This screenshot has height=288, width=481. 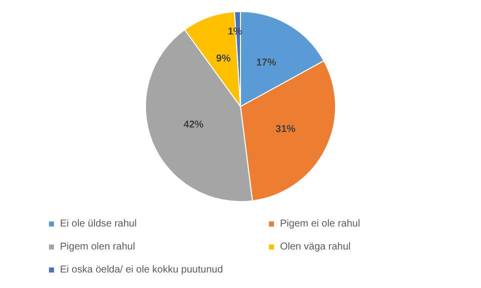 What do you see at coordinates (98, 224) in the screenshot?
I see `legend-label: Ei ole üldse rahul` at bounding box center [98, 224].